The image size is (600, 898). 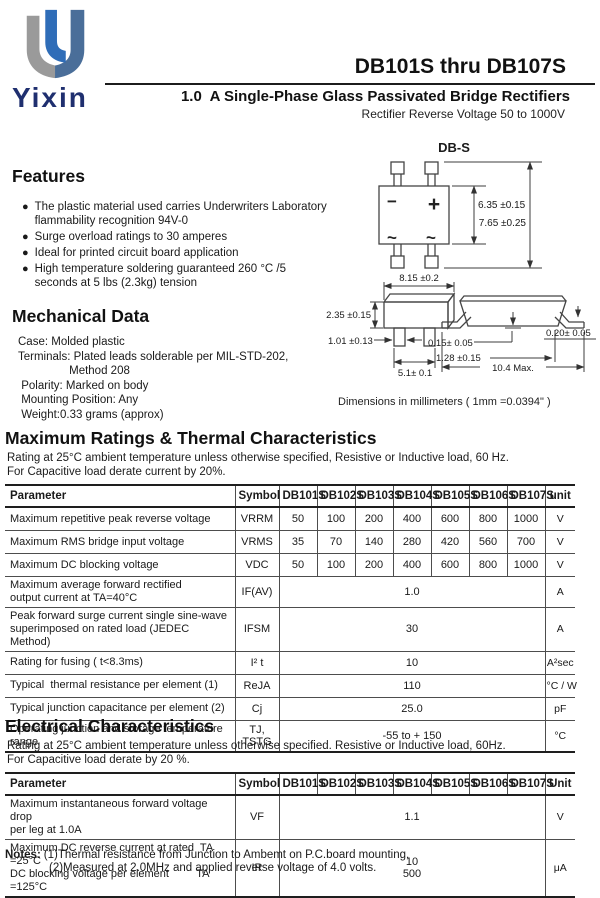 I want to click on feature-text: Surge overload ratings to 30 amperes, so click(x=131, y=237).